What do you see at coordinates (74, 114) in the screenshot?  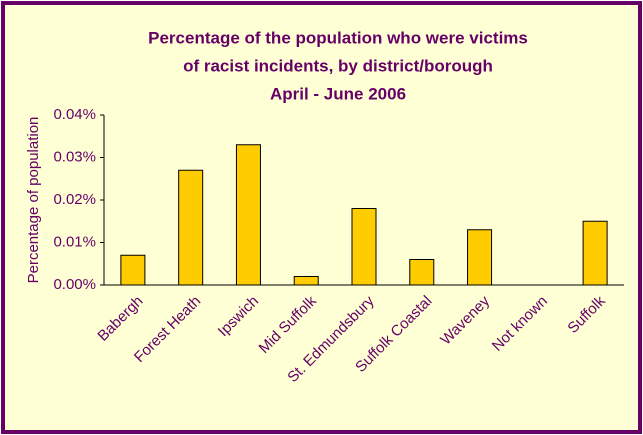 I see `y-tick-label: 0.04%` at bounding box center [74, 114].